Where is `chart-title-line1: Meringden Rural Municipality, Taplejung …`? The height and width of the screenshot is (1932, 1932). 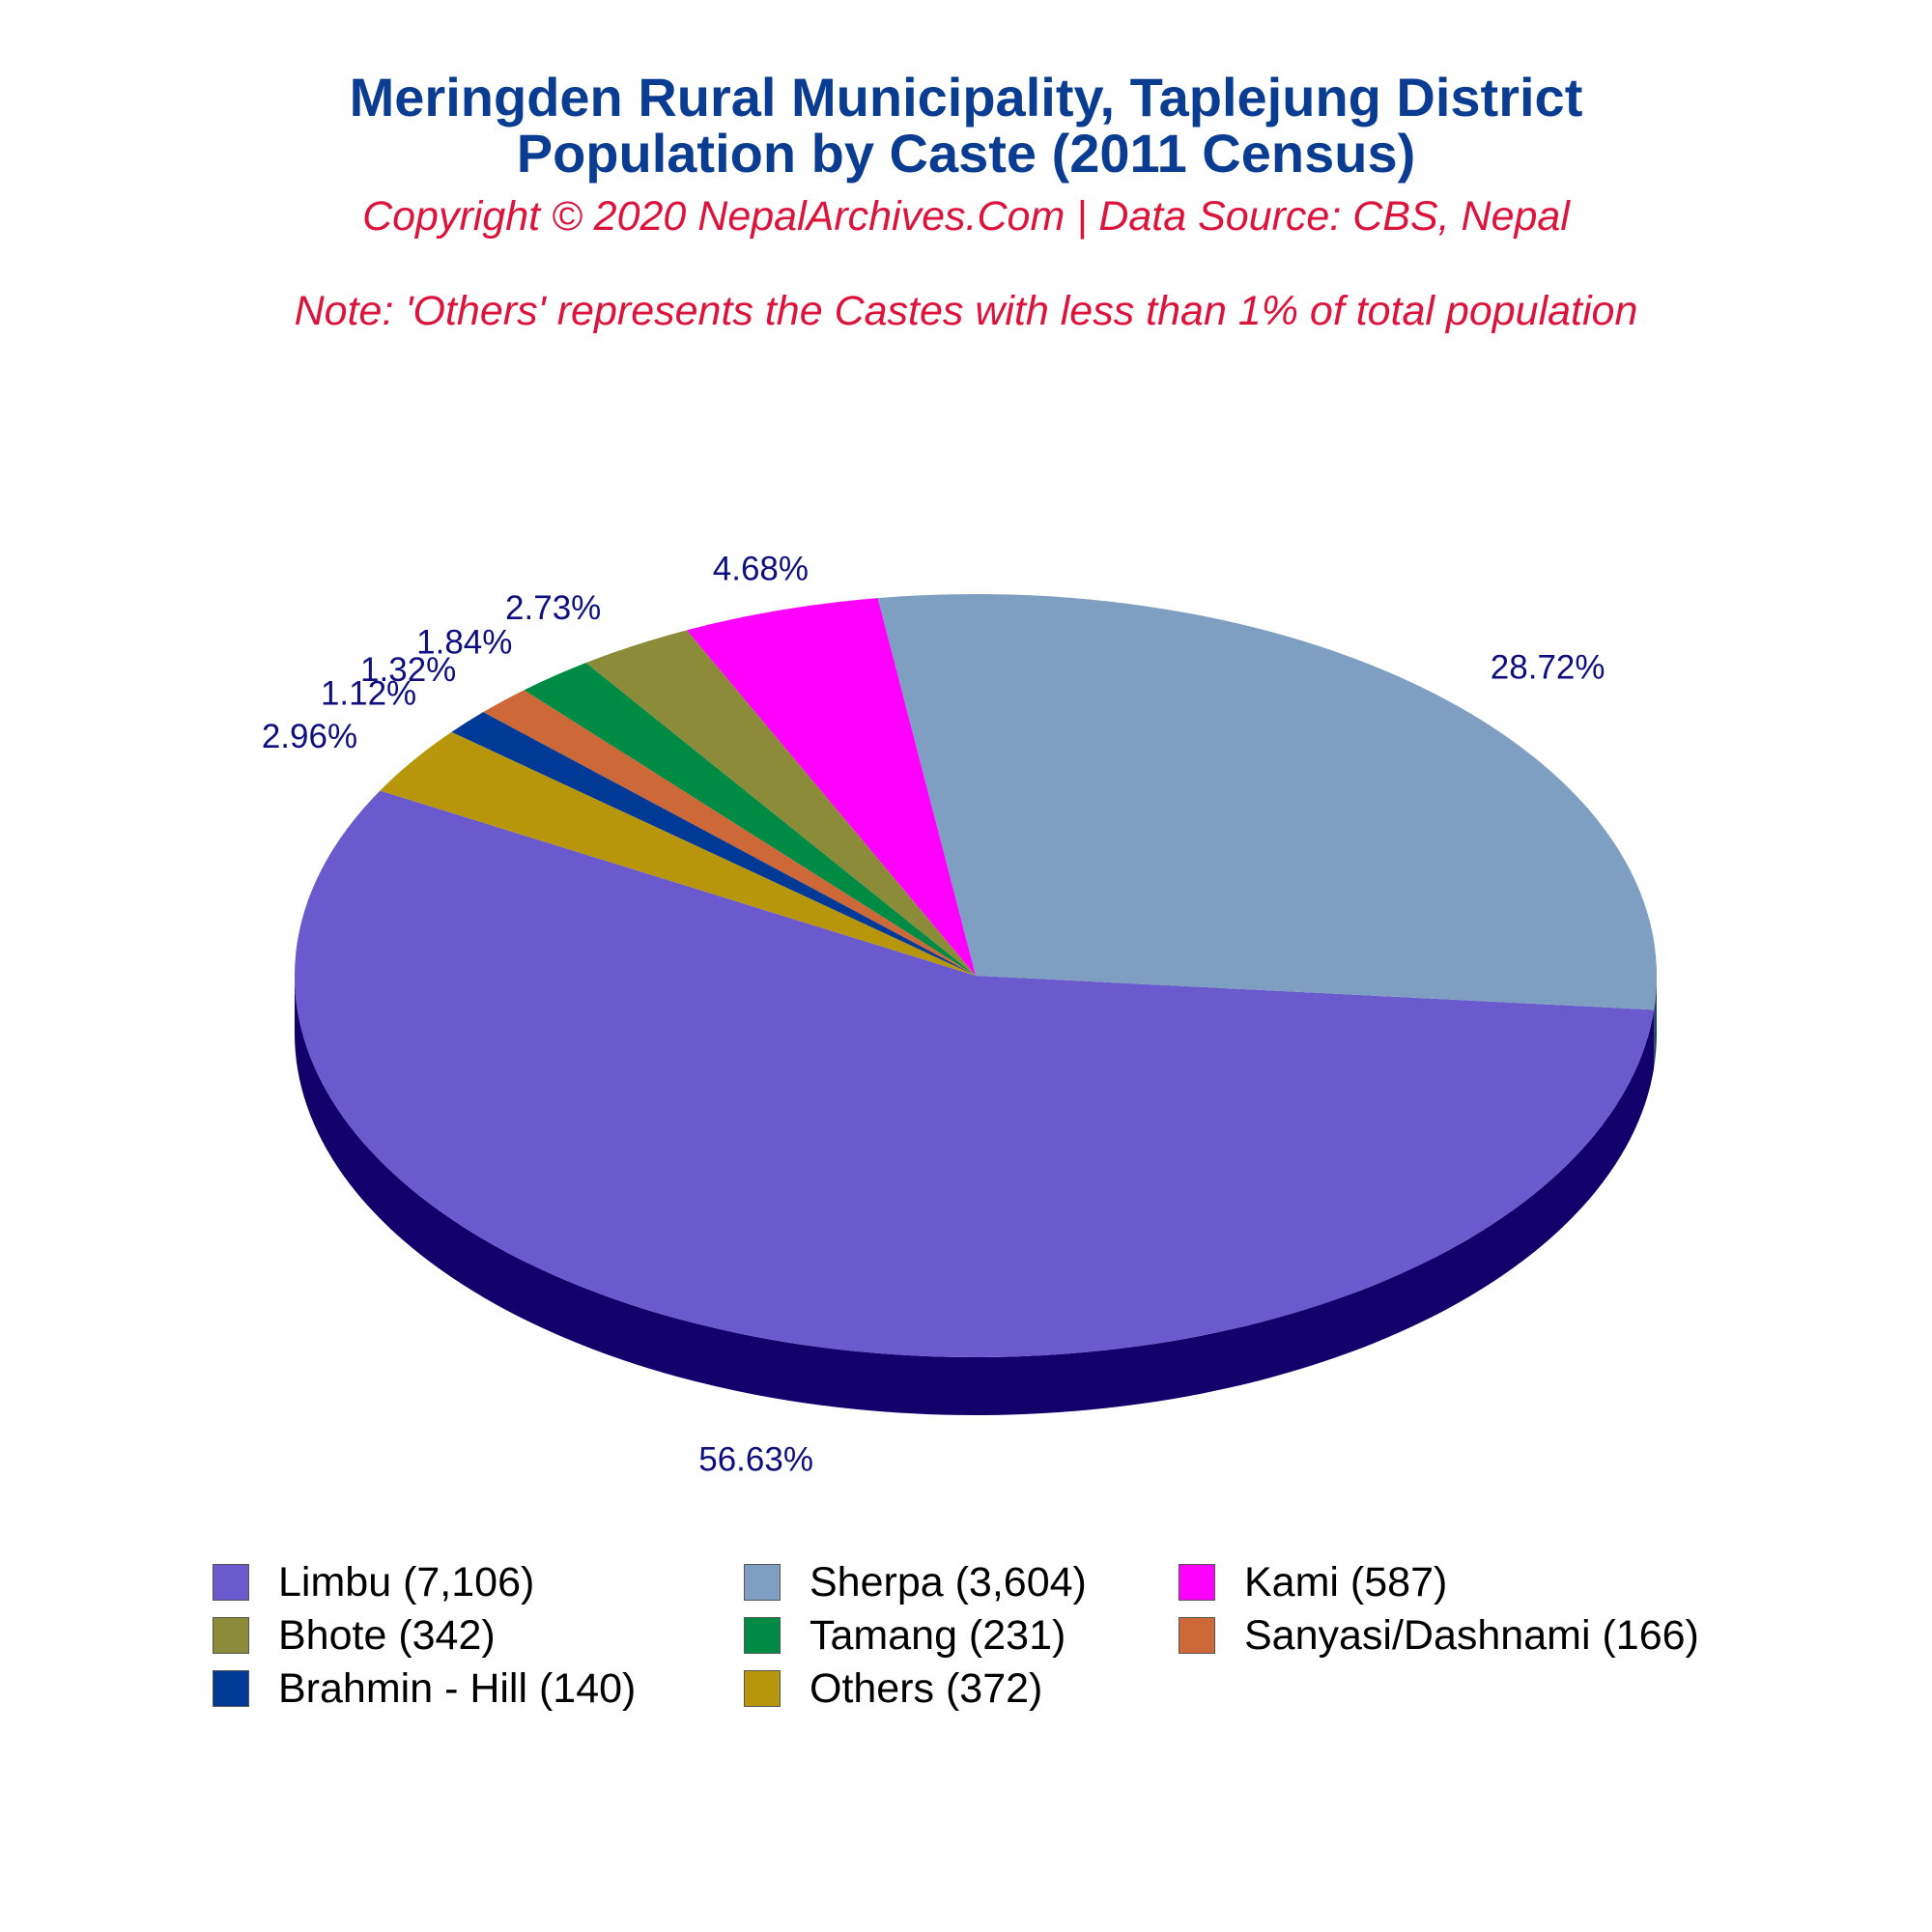
chart-title-line1: Meringden Rural Municipality, Taplejung … is located at coordinates (966, 97).